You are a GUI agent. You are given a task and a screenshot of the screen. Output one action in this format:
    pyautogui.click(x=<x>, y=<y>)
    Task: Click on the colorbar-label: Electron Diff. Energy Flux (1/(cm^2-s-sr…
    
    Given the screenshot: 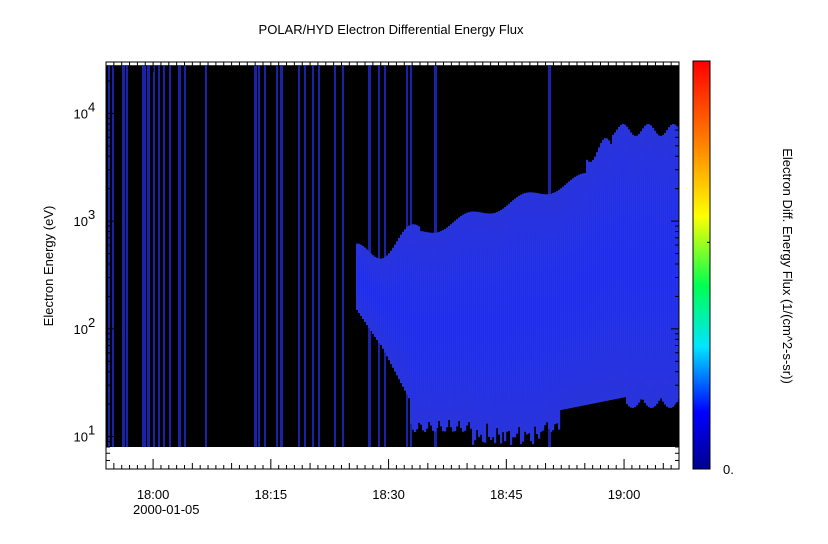 What is the action you would take?
    pyautogui.click(x=787, y=266)
    